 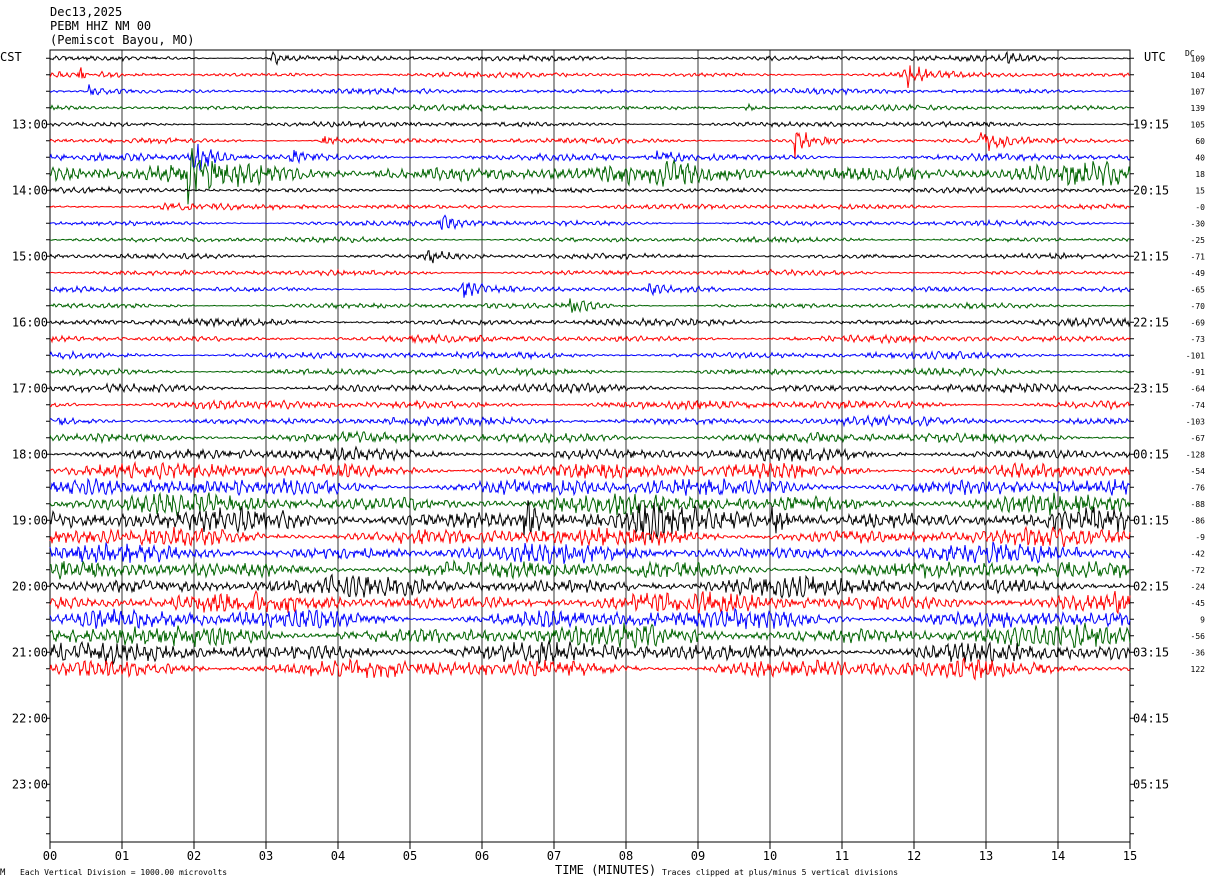 What do you see at coordinates (842, 856) in the screenshot?
I see `x-tick-label: 11` at bounding box center [842, 856].